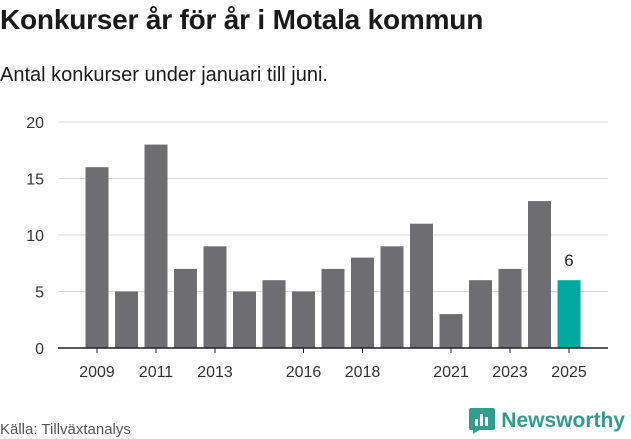 This screenshot has width=631, height=439. What do you see at coordinates (35, 180) in the screenshot?
I see `y-tick-label: 15` at bounding box center [35, 180].